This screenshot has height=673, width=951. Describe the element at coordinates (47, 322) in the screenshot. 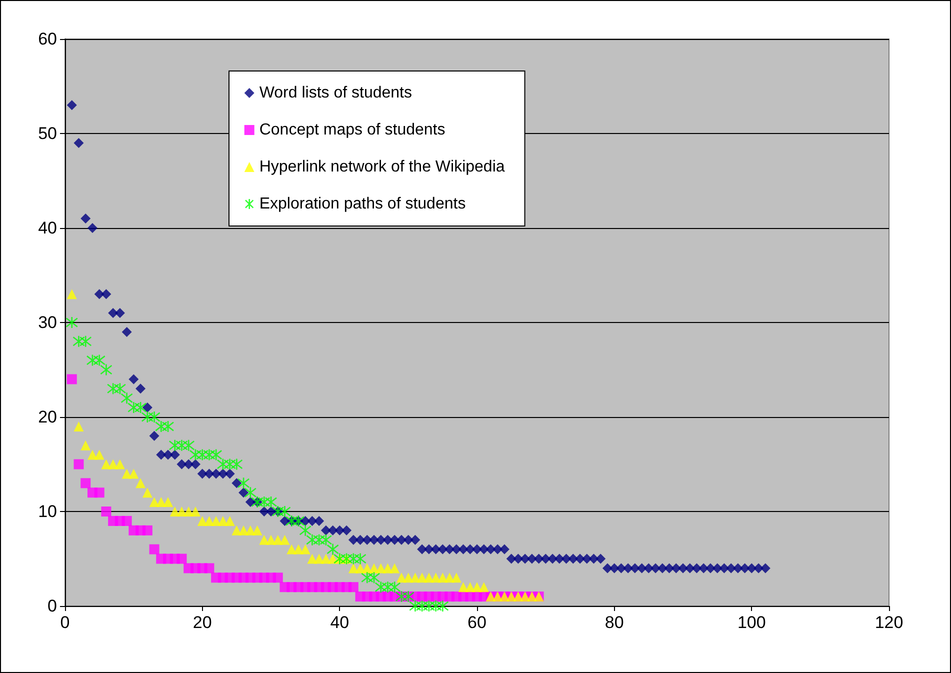

I see `y-tick-label: 30` at that location.